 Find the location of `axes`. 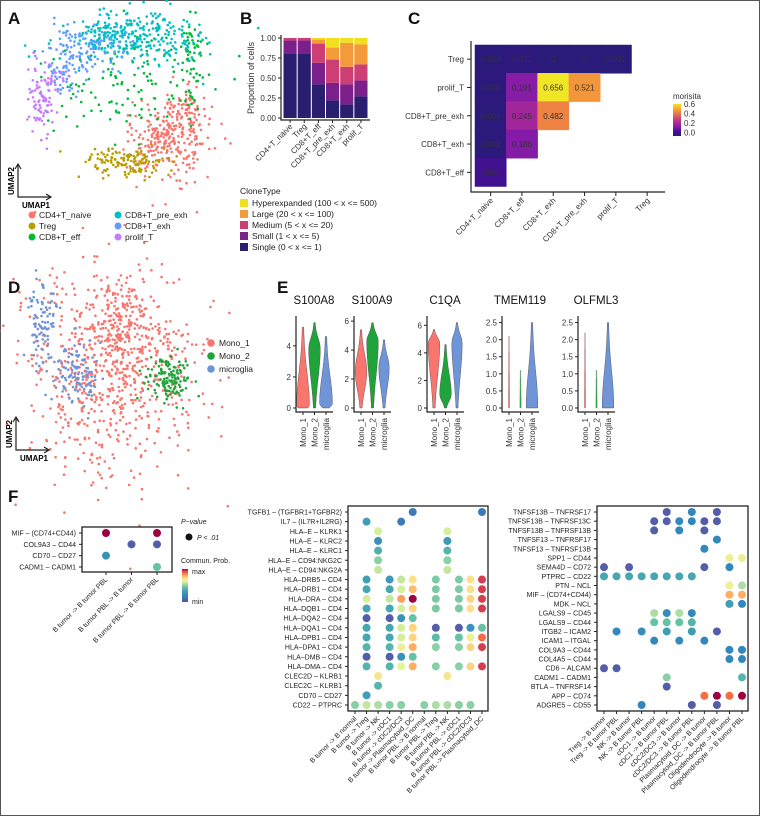

axes is located at coordinates (314, 364).